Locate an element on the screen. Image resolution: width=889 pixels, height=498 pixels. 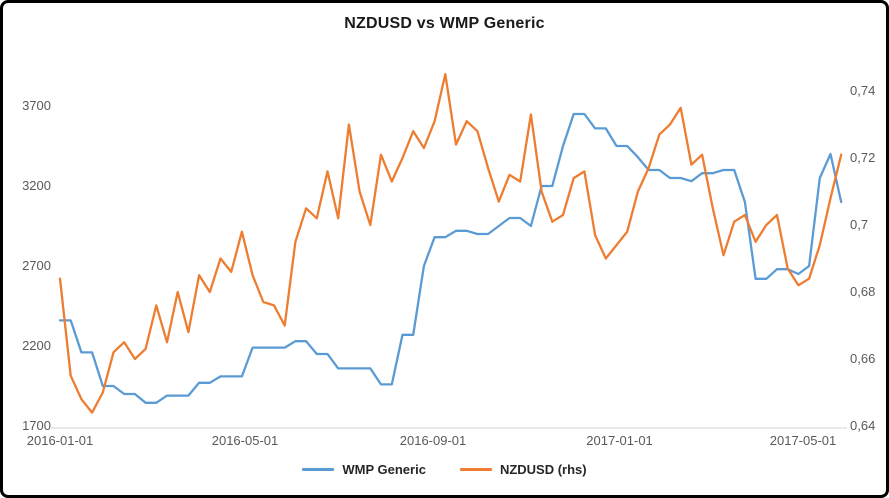
right-axis-tick-label: 0,72 is located at coordinates (862, 157).